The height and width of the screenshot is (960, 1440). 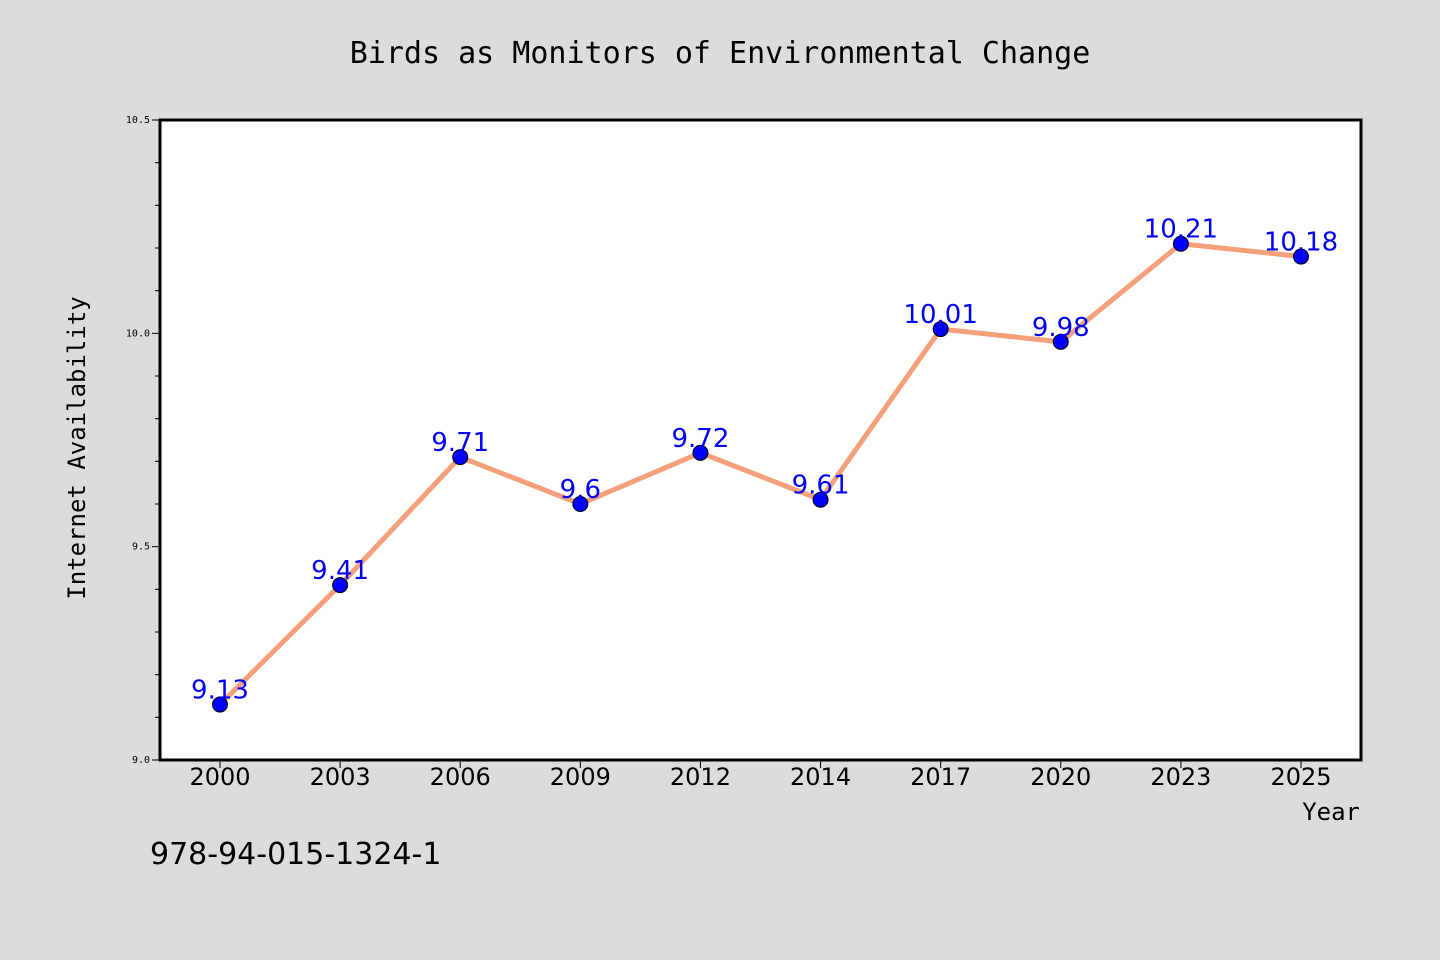 What do you see at coordinates (340, 777) in the screenshot?
I see `x-tick-label: 2003` at bounding box center [340, 777].